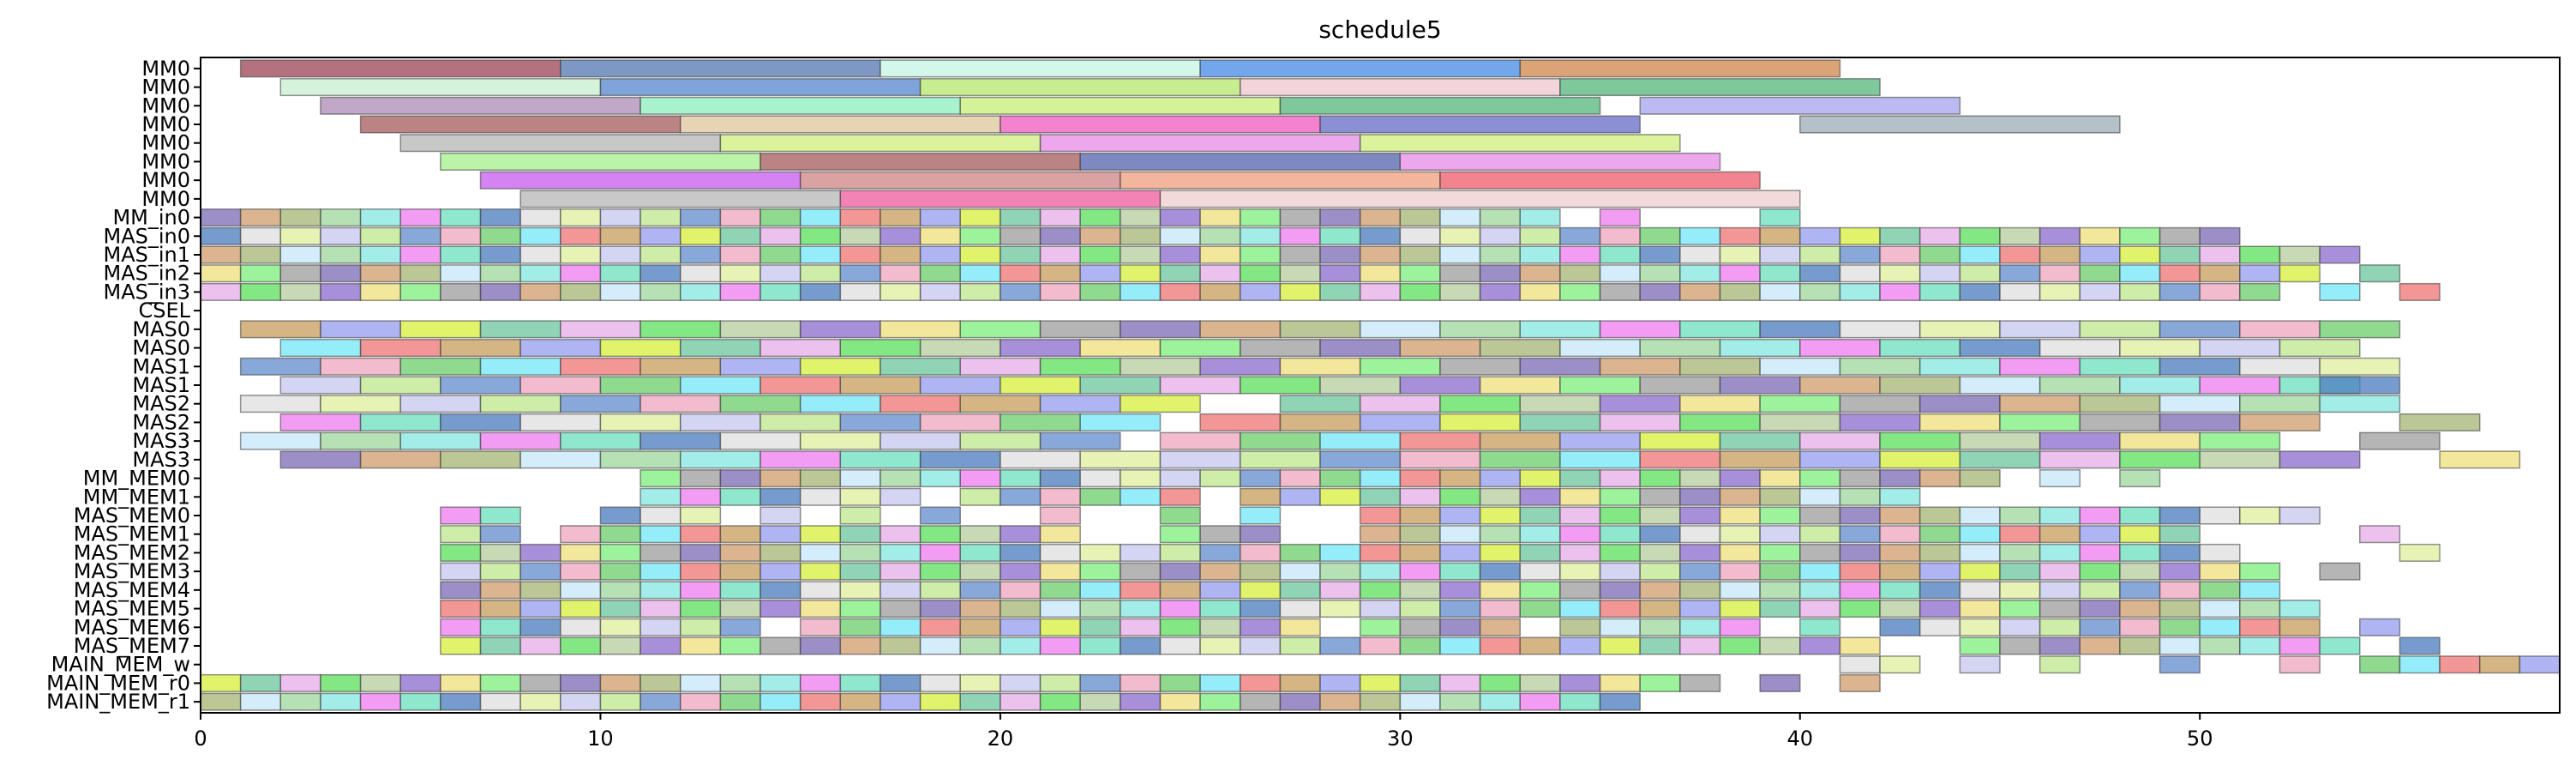 The height and width of the screenshot is (772, 2576). Describe the element at coordinates (146, 274) in the screenshot. I see `y-tick-label: MAS_in2` at that location.